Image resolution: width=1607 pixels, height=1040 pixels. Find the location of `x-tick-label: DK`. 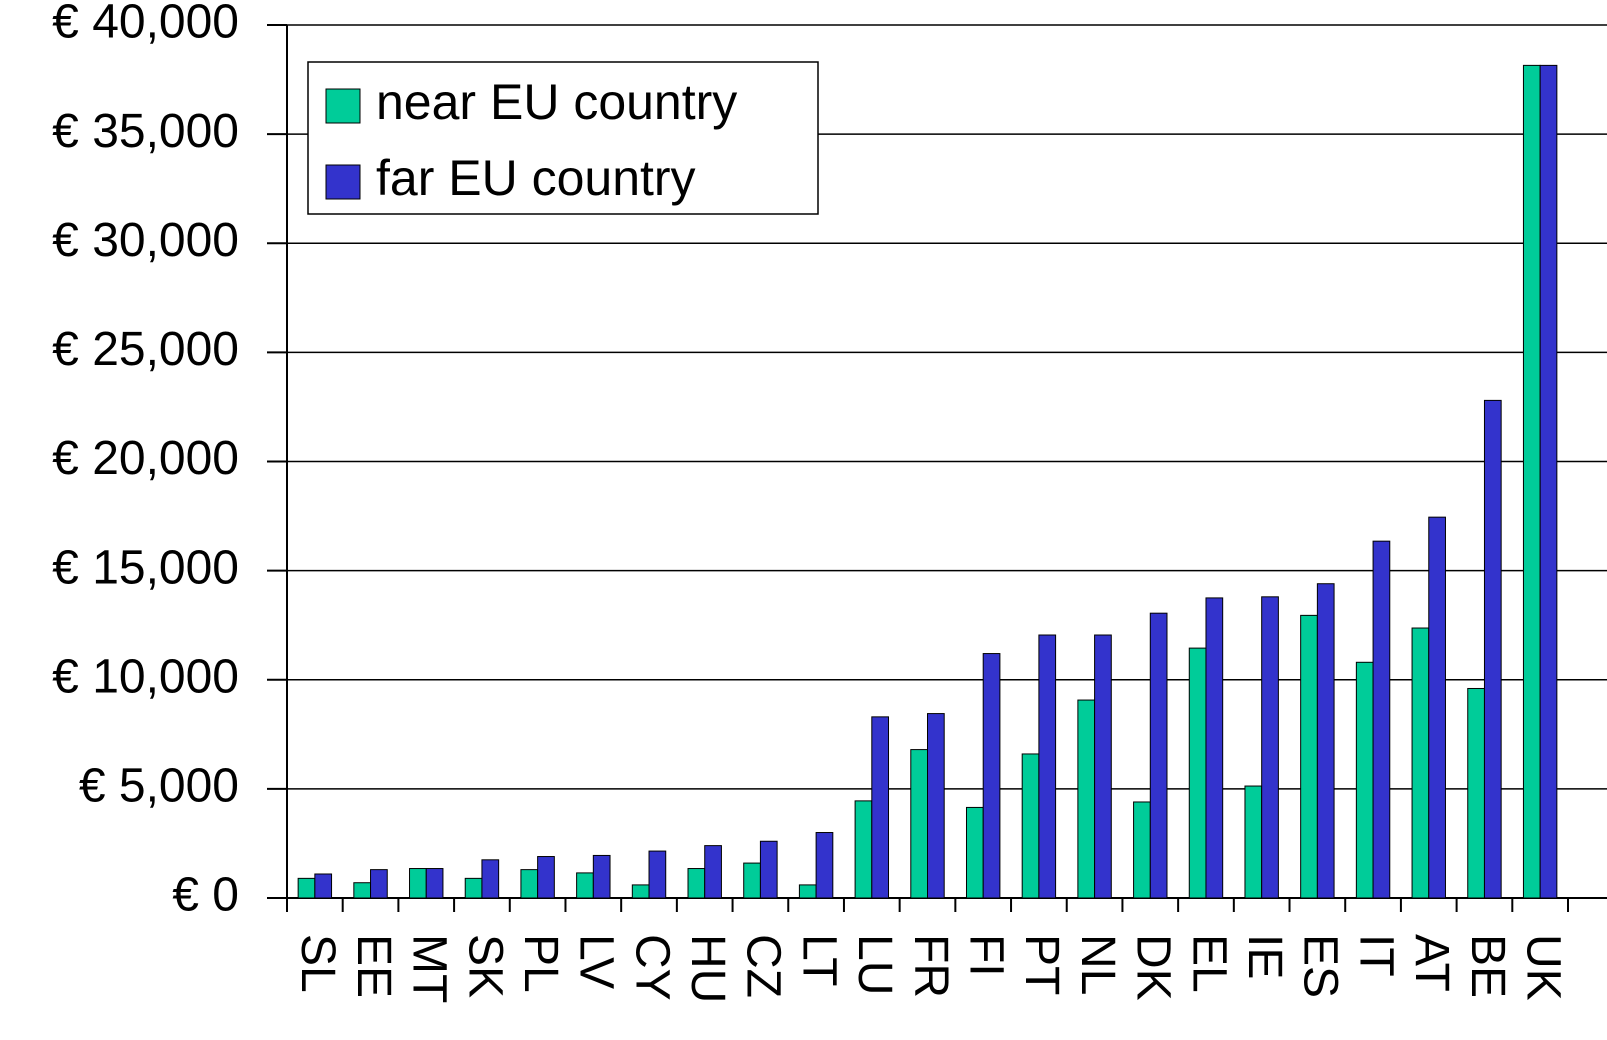

x-tick-label: DK is located at coordinates (1153, 967).